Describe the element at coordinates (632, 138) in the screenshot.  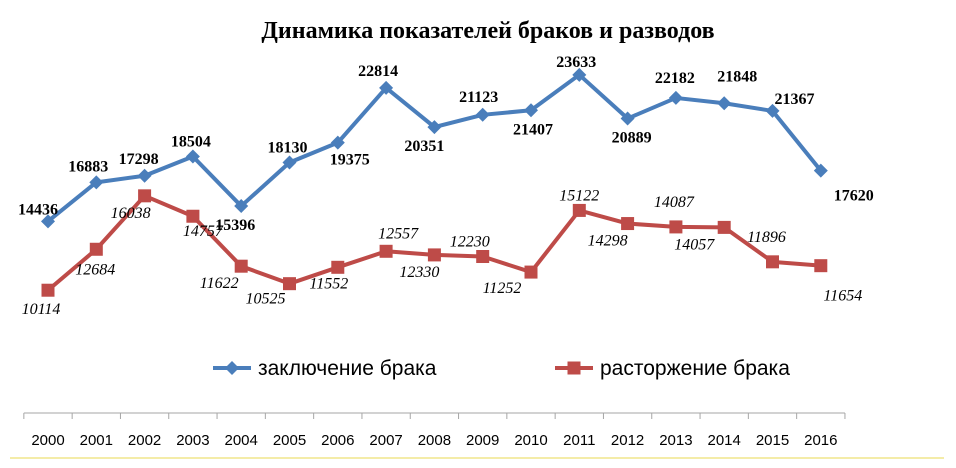
I see `data-label-marriage-2012: 20889` at that location.